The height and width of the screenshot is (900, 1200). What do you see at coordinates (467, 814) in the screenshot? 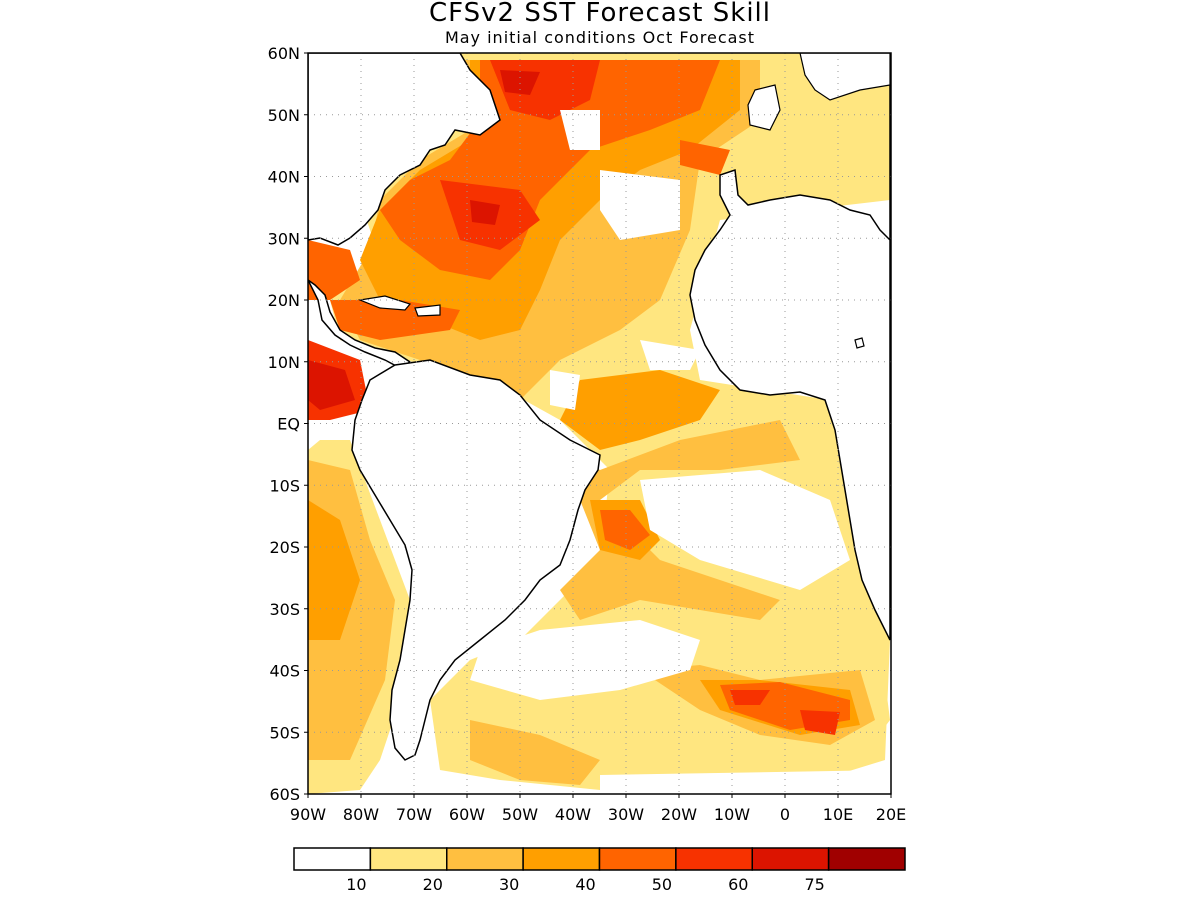
I see `lon-tick-label: 60W` at bounding box center [467, 814].